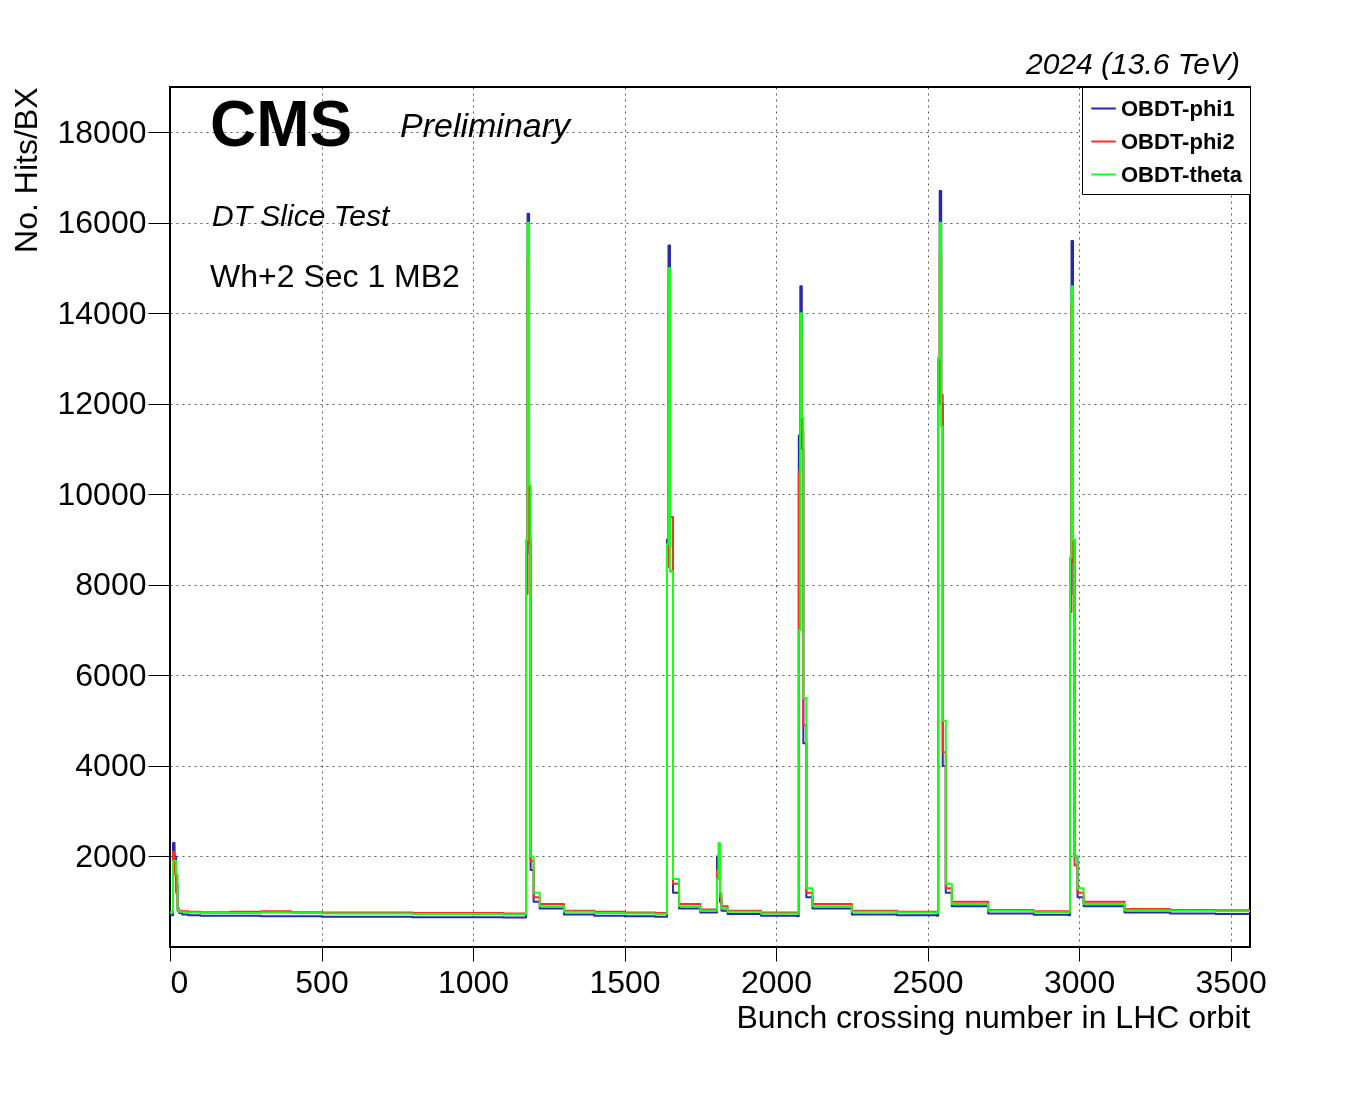 The height and width of the screenshot is (1093, 1369). What do you see at coordinates (102, 403) in the screenshot?
I see `y-tick-label: 12000` at bounding box center [102, 403].